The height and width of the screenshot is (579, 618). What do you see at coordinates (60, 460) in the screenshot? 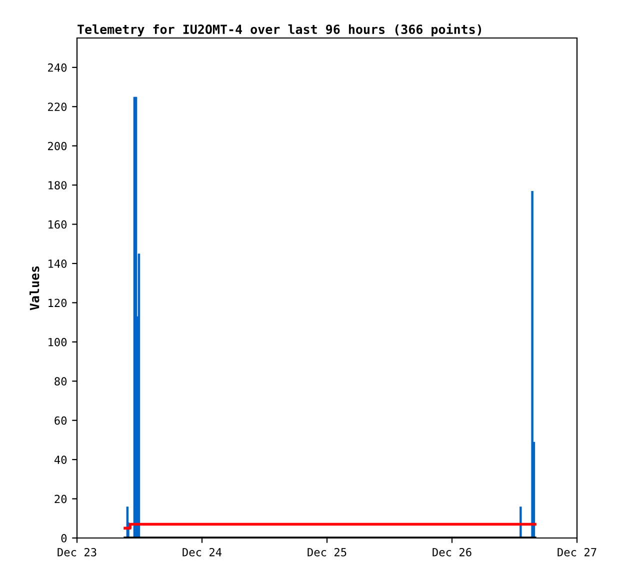
I see `y-tick-label: 40` at bounding box center [60, 460].